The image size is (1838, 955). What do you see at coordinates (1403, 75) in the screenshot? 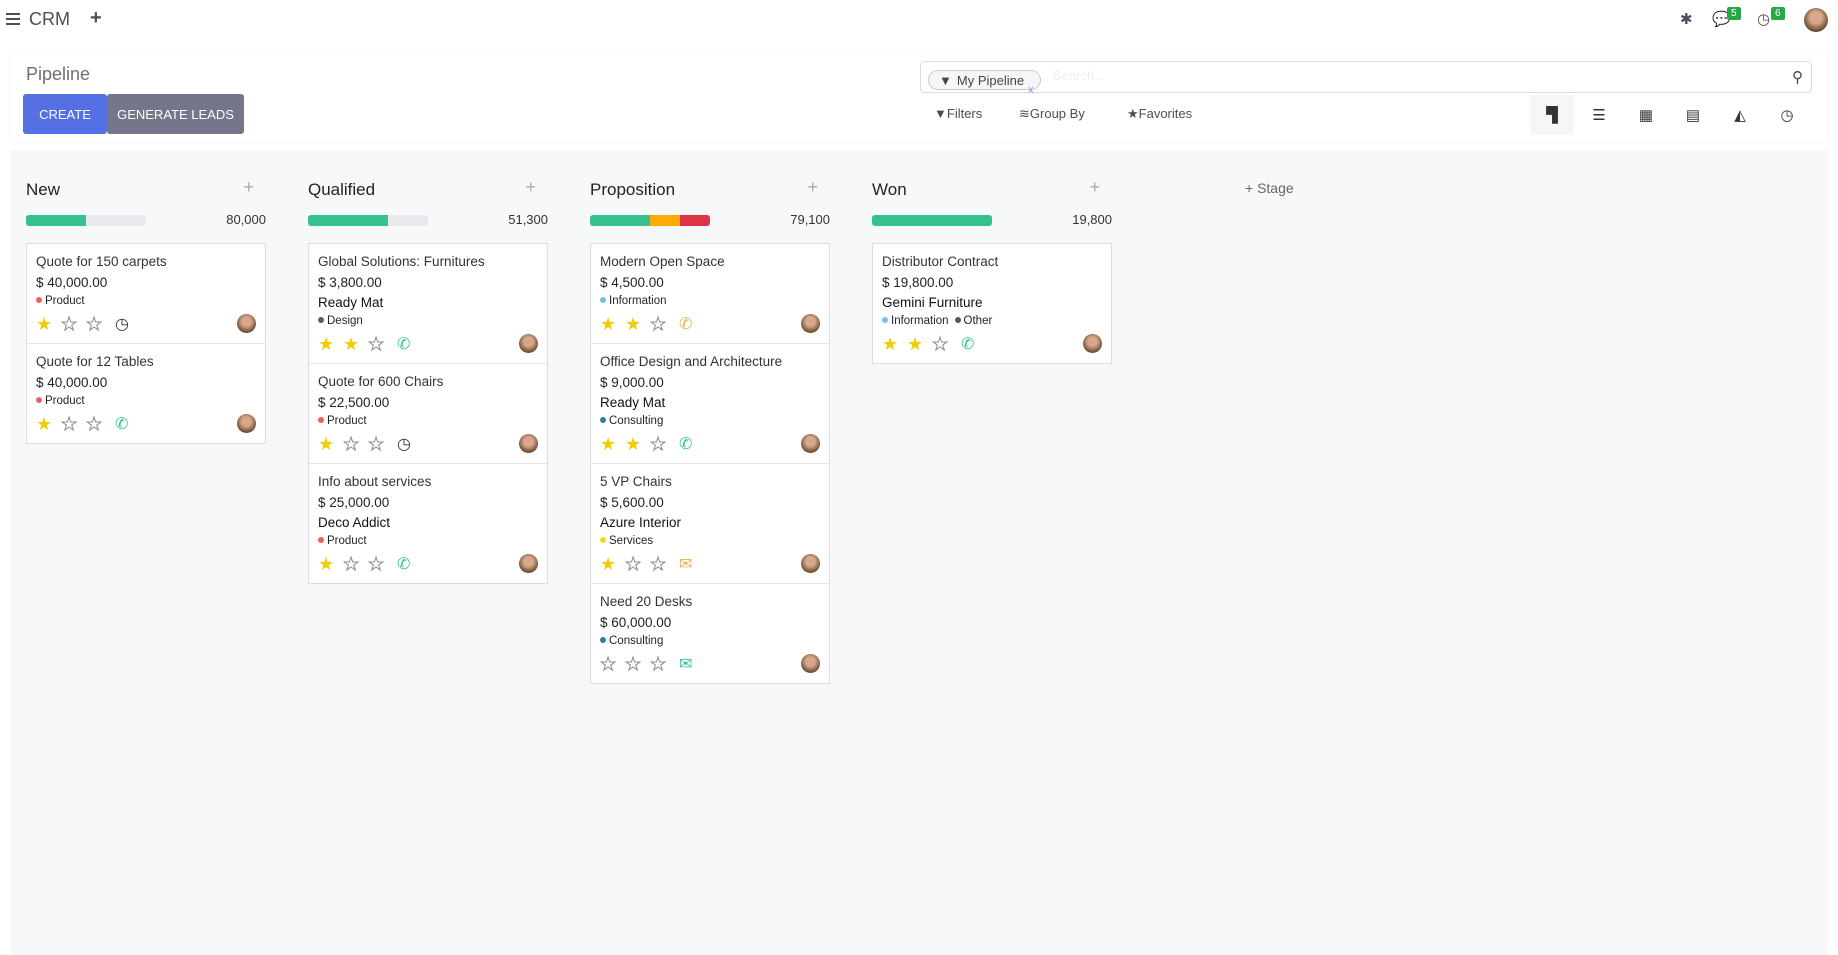
I see `search-input` at bounding box center [1403, 75].